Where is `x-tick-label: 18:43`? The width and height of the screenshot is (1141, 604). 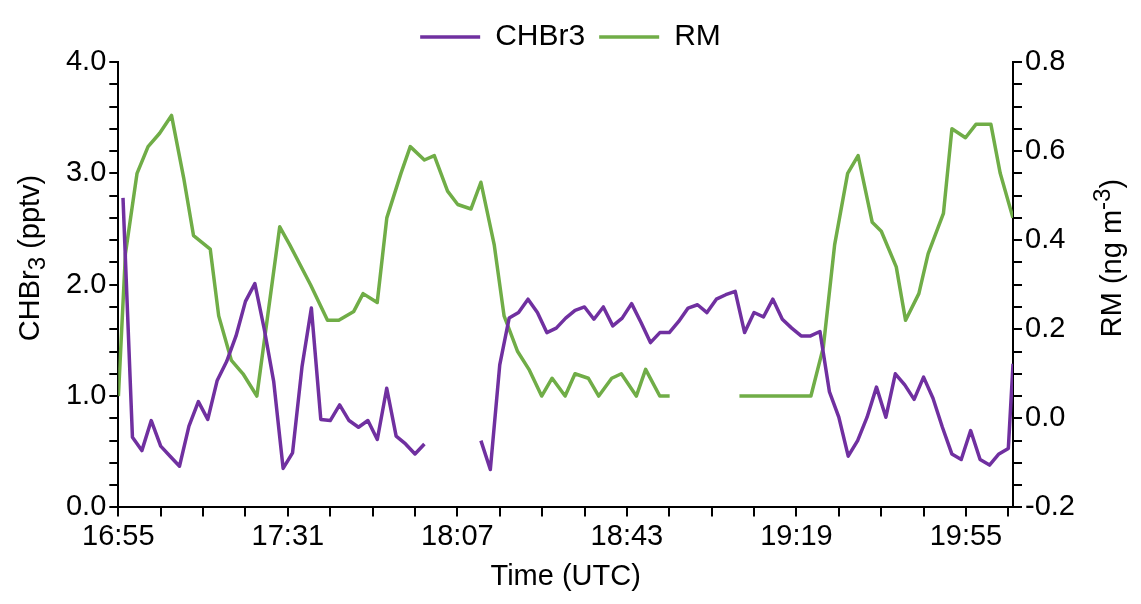 x-tick-label: 18:43 is located at coordinates (627, 534).